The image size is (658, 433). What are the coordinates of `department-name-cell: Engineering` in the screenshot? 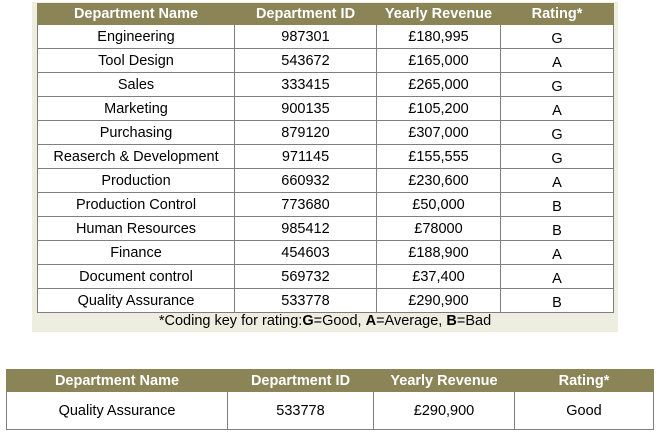 It's located at (136, 36).